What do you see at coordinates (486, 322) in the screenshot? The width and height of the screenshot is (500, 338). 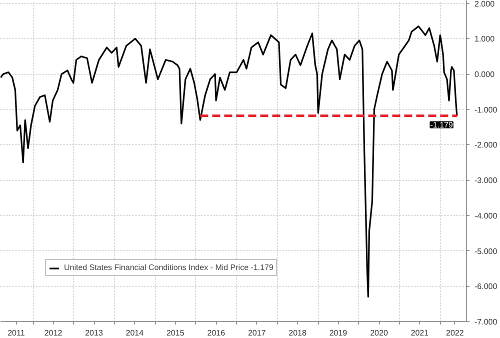 I see `y-tick-label: -7.000` at bounding box center [486, 322].